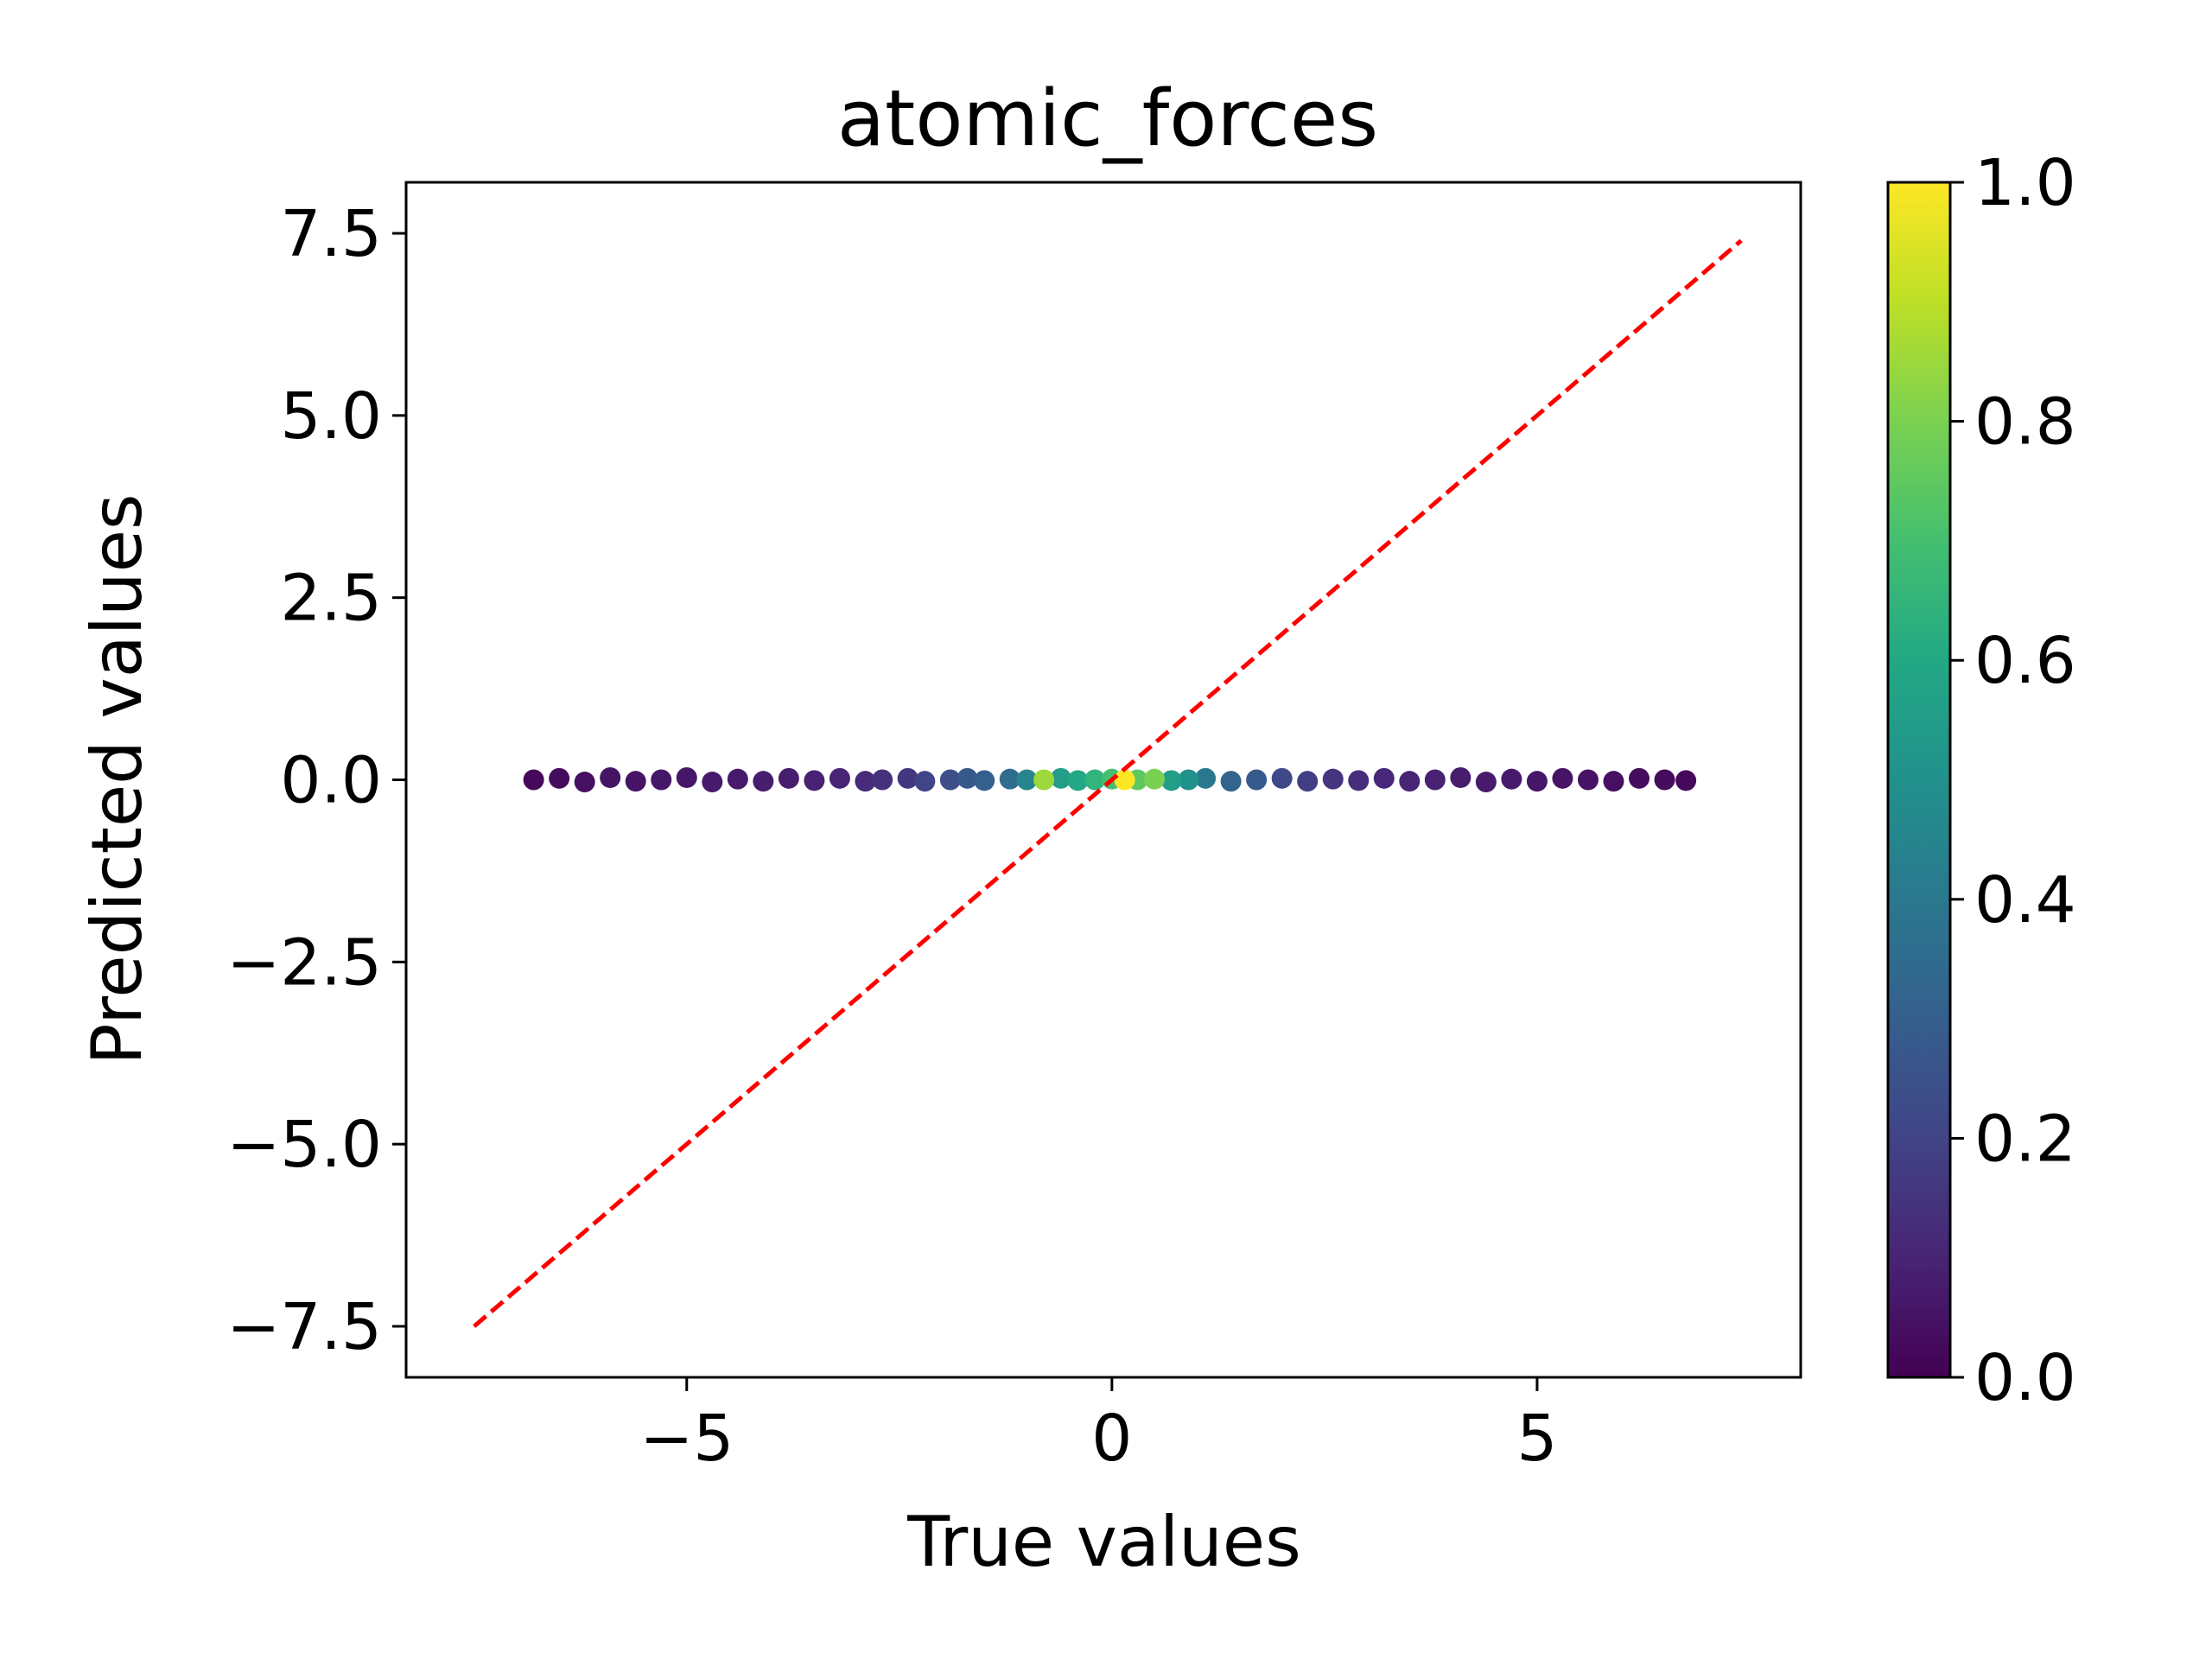 This screenshot has width=2212, height=1659. I want to click on y-tick-label: −7.5, so click(304, 1327).